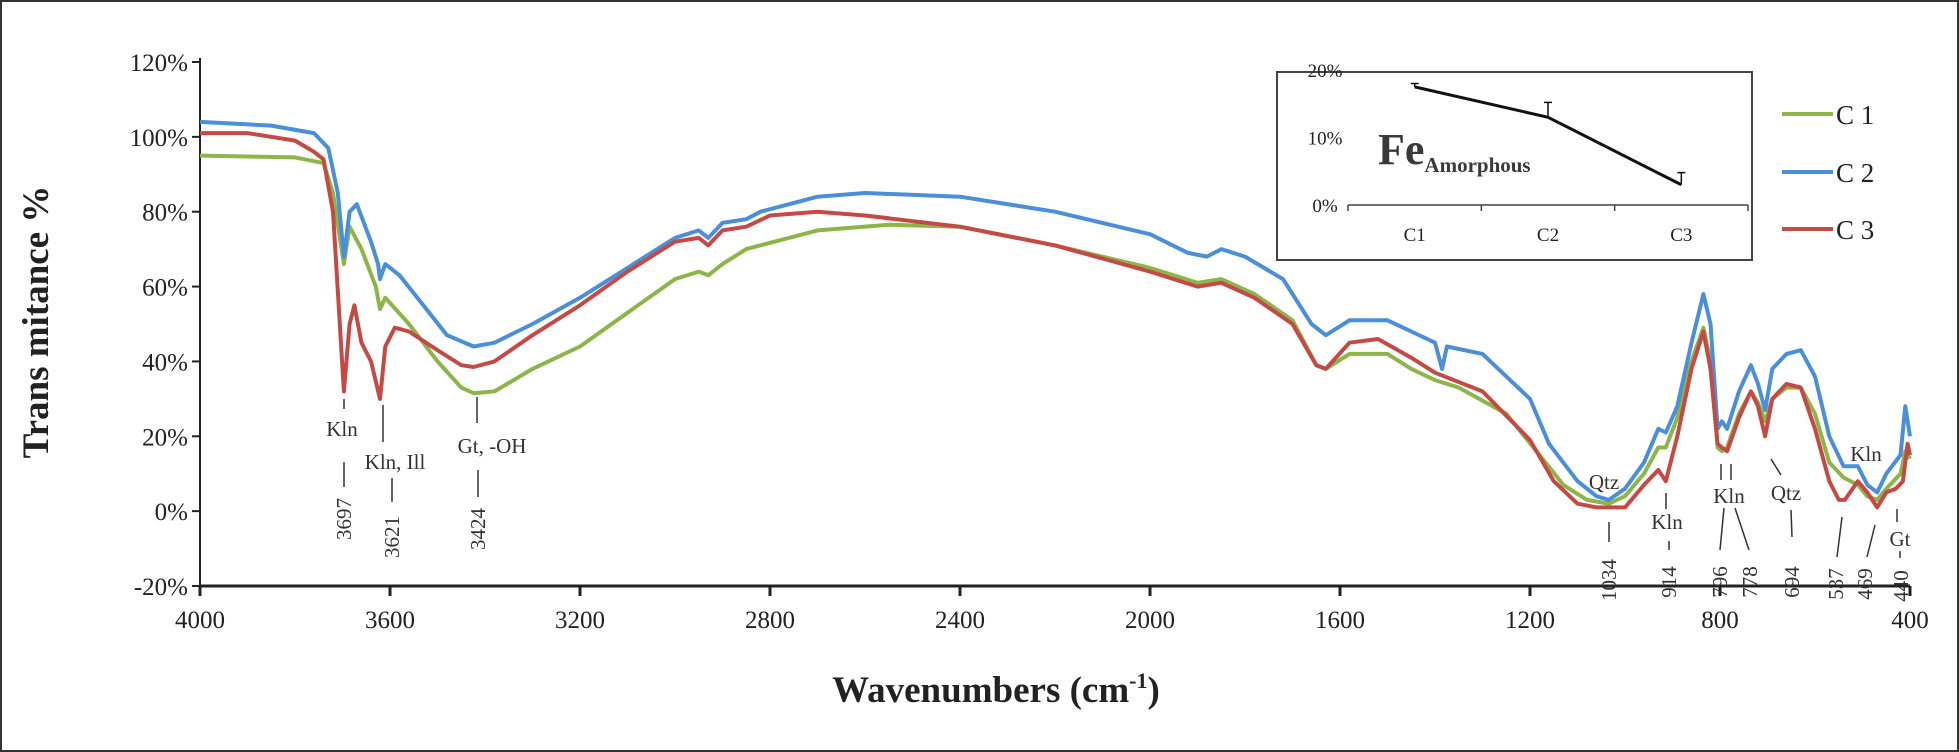 The width and height of the screenshot is (1959, 752). I want to click on band-assignment-label: Gt, -OH, so click(492, 446).